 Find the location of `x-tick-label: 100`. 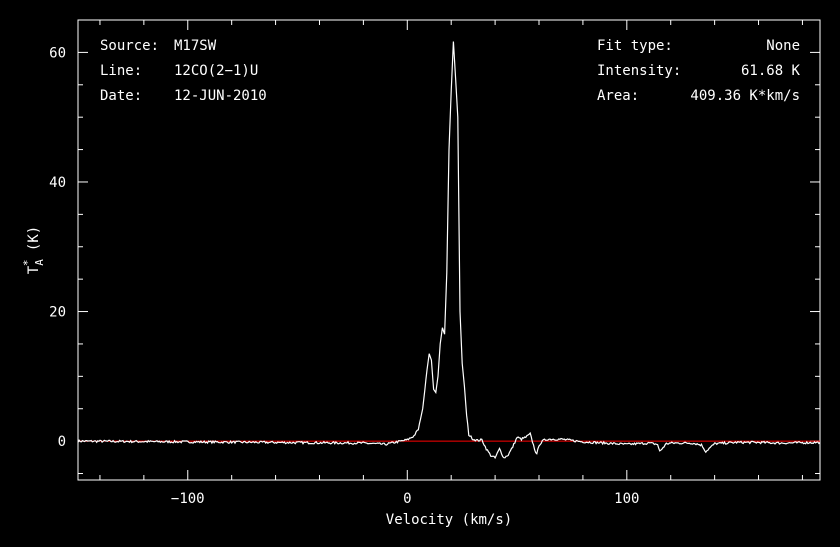

x-tick-label: 100 is located at coordinates (626, 499).